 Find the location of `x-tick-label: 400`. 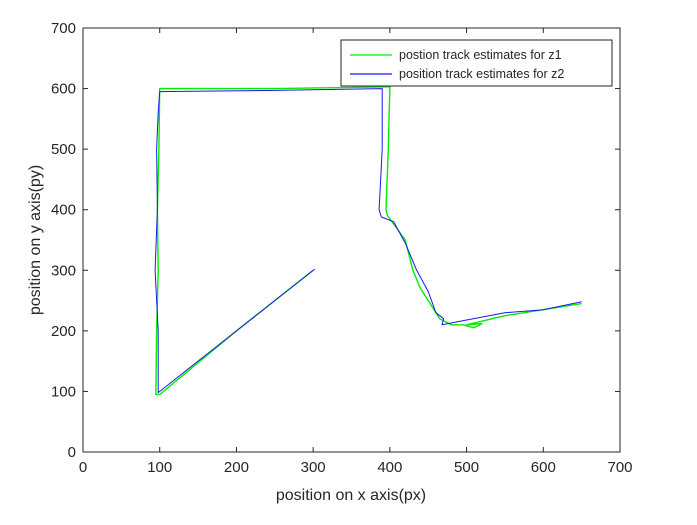

x-tick-label: 400 is located at coordinates (389, 467).